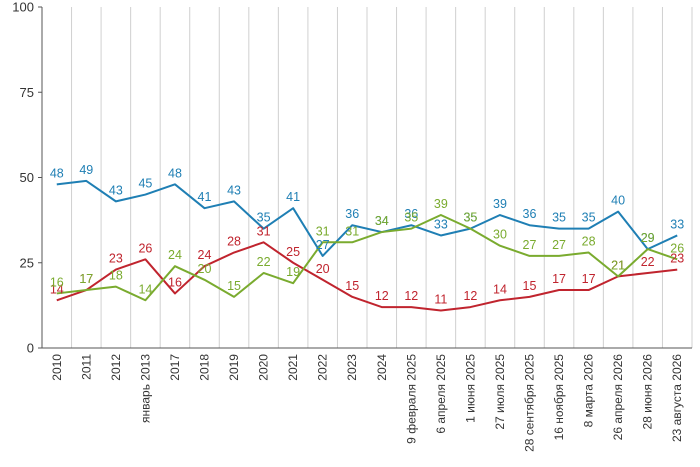  Describe the element at coordinates (264, 262) in the screenshot. I see `data-label-series-3: 22` at that location.